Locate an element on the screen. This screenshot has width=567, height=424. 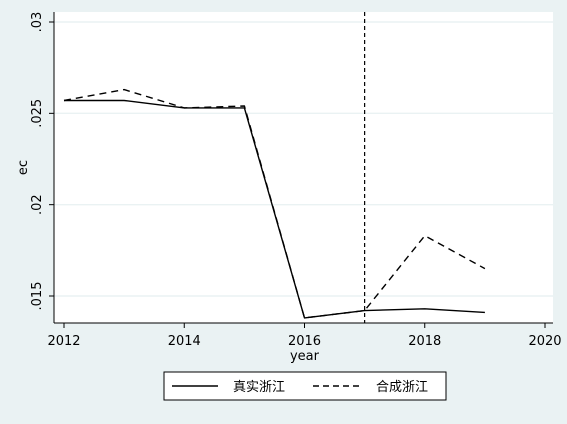
x-axis-title: year is located at coordinates (305, 356).